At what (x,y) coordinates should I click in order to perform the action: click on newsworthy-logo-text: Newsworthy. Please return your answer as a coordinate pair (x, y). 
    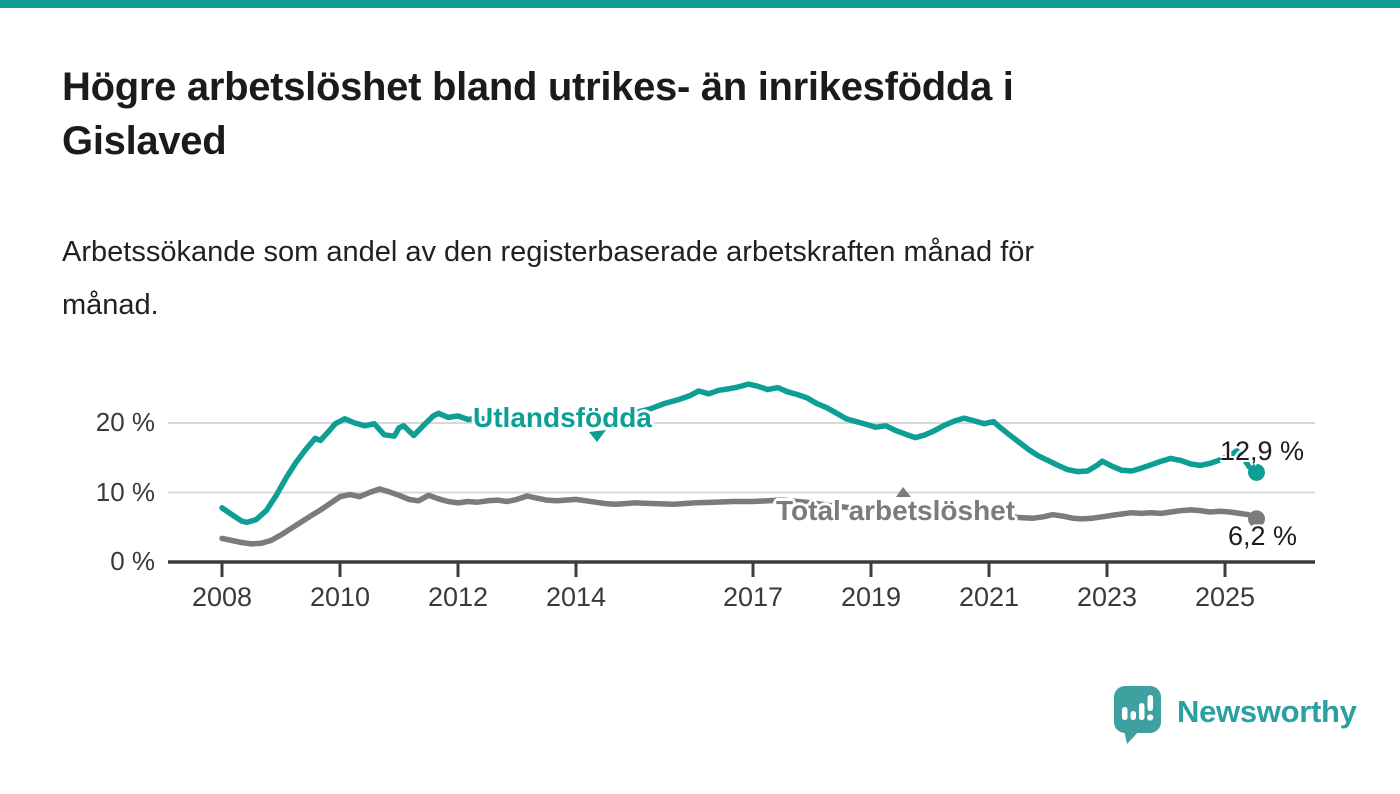
    Looking at the image, I should click on (1267, 711).